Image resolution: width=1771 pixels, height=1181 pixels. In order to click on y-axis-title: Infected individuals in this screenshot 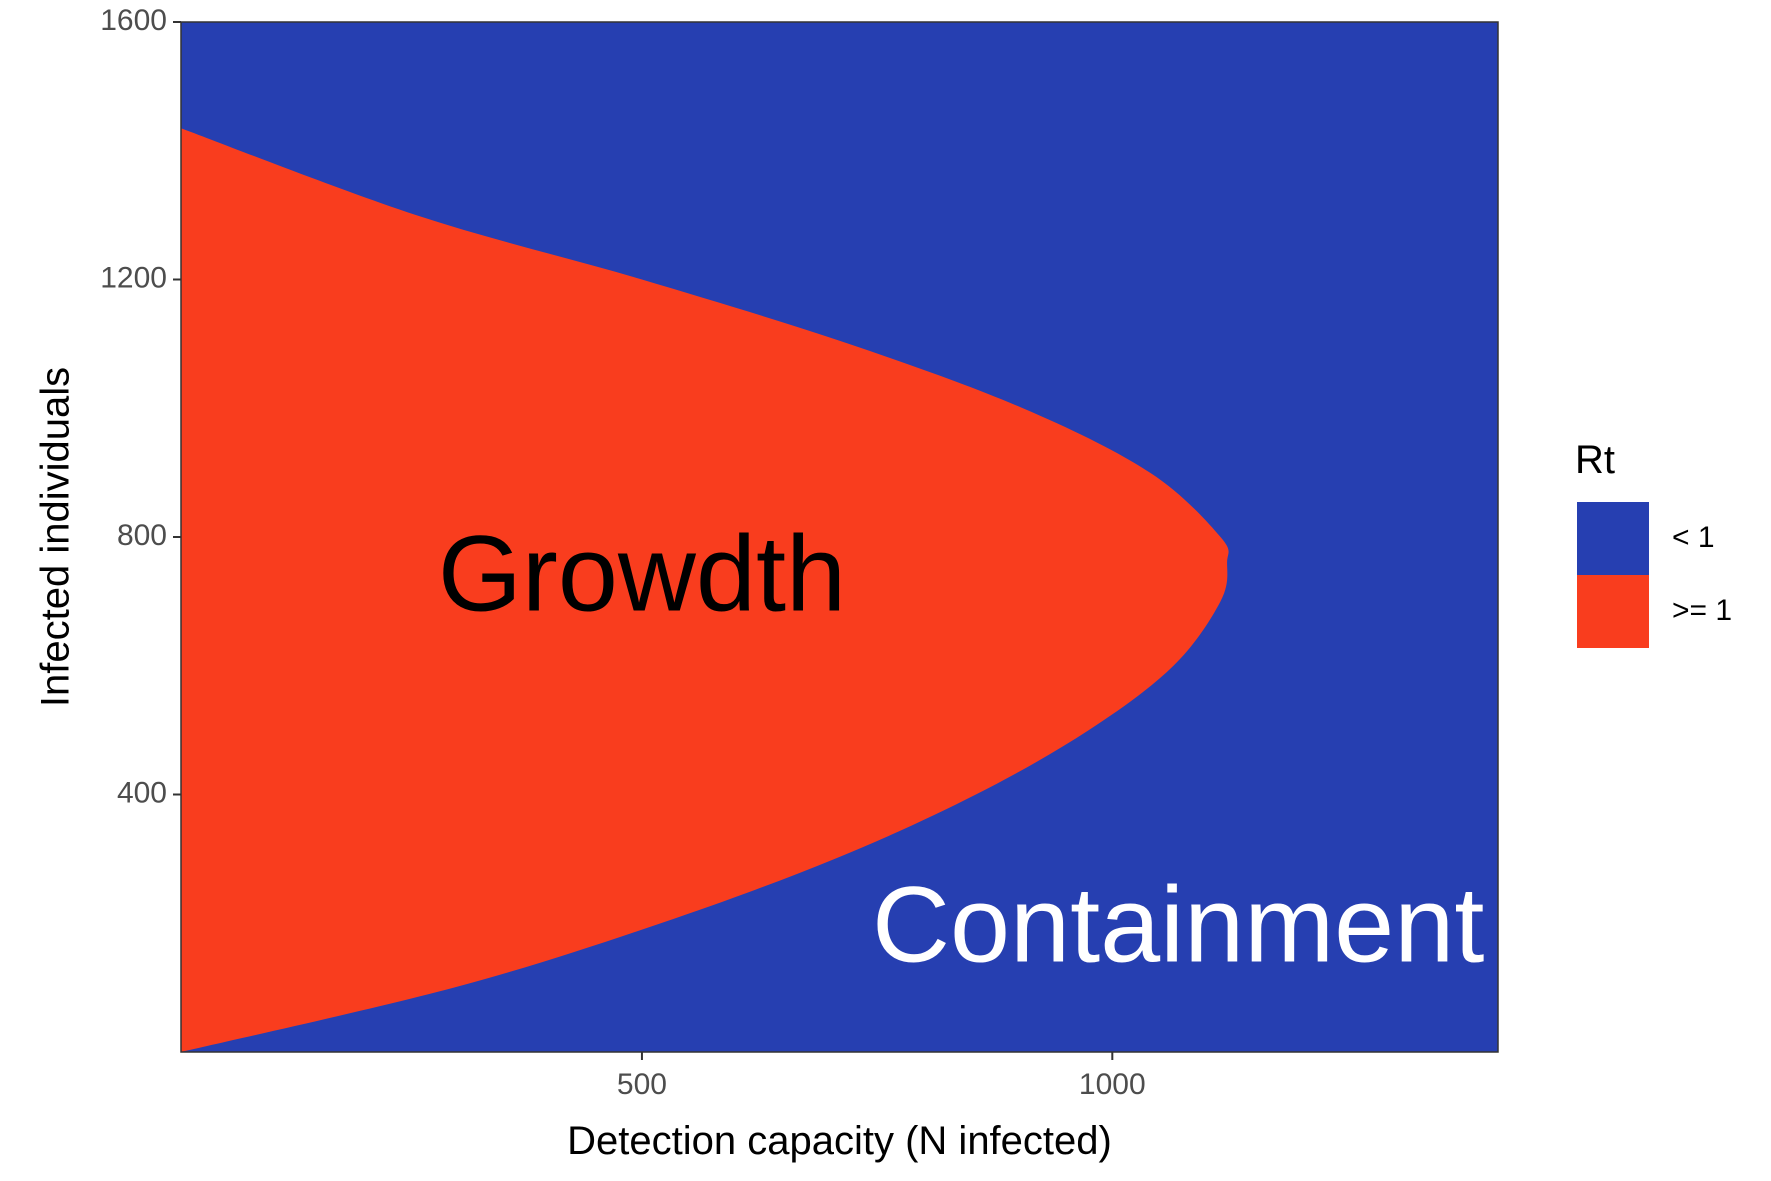, I will do `click(56, 537)`.